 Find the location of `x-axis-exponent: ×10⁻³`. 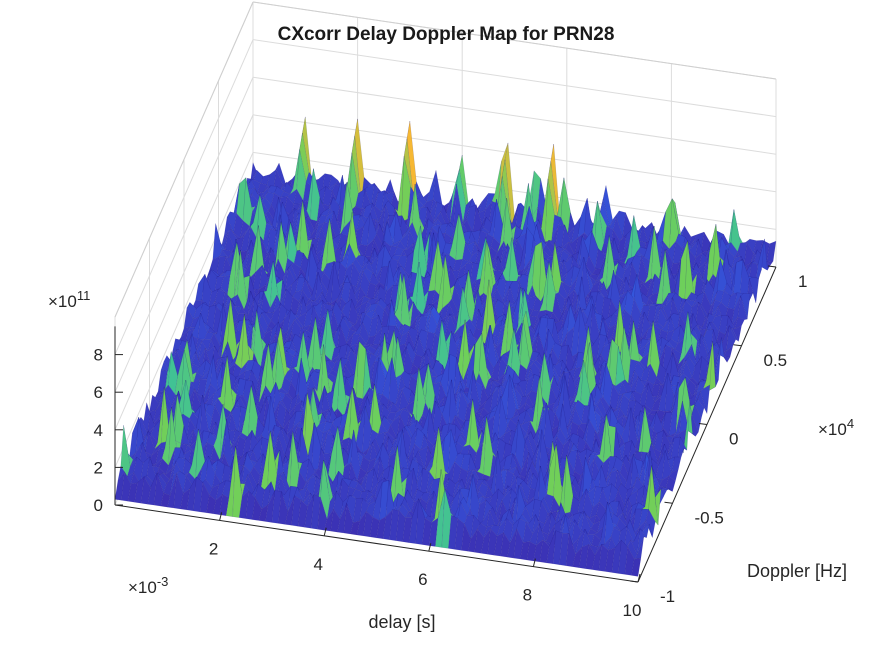

x-axis-exponent: ×10⁻³ is located at coordinates (148, 585).